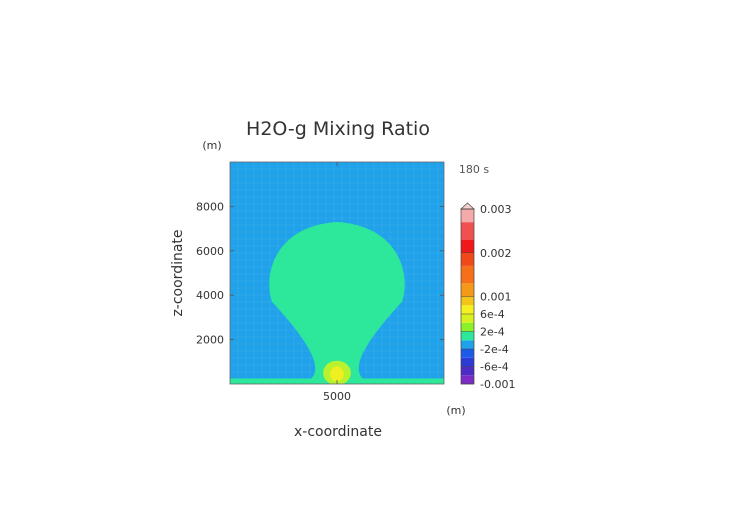  I want to click on colorbar-tick-label: -0.001, so click(497, 384).